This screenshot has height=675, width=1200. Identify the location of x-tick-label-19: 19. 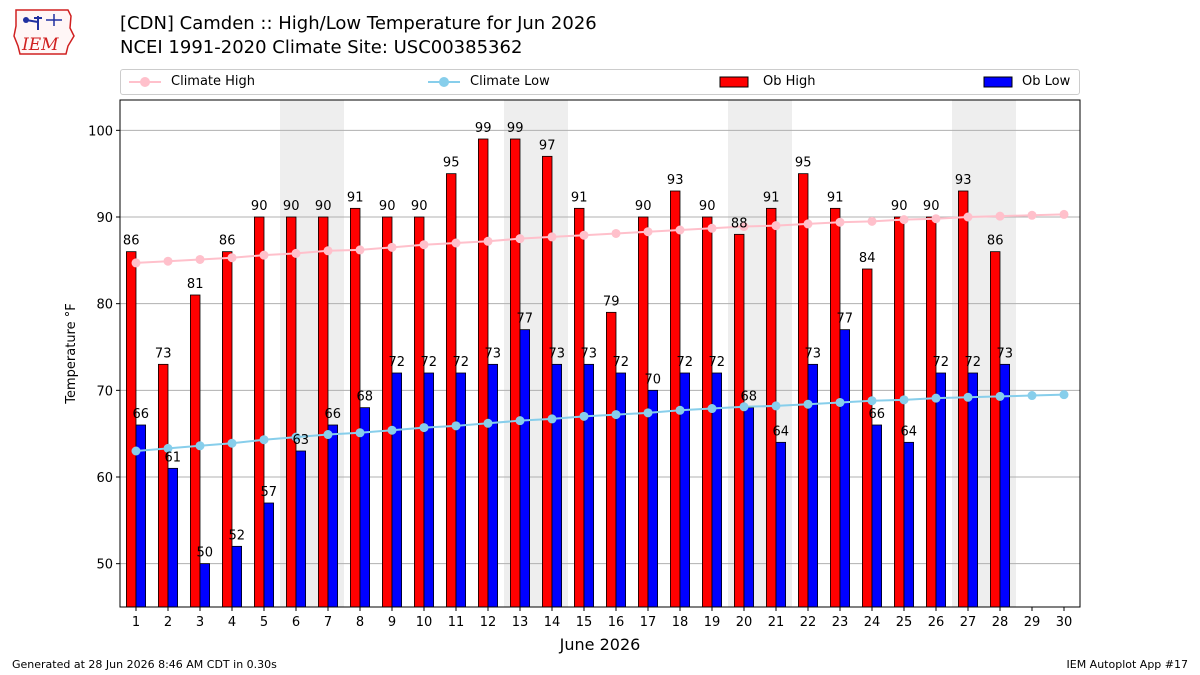
(712, 622).